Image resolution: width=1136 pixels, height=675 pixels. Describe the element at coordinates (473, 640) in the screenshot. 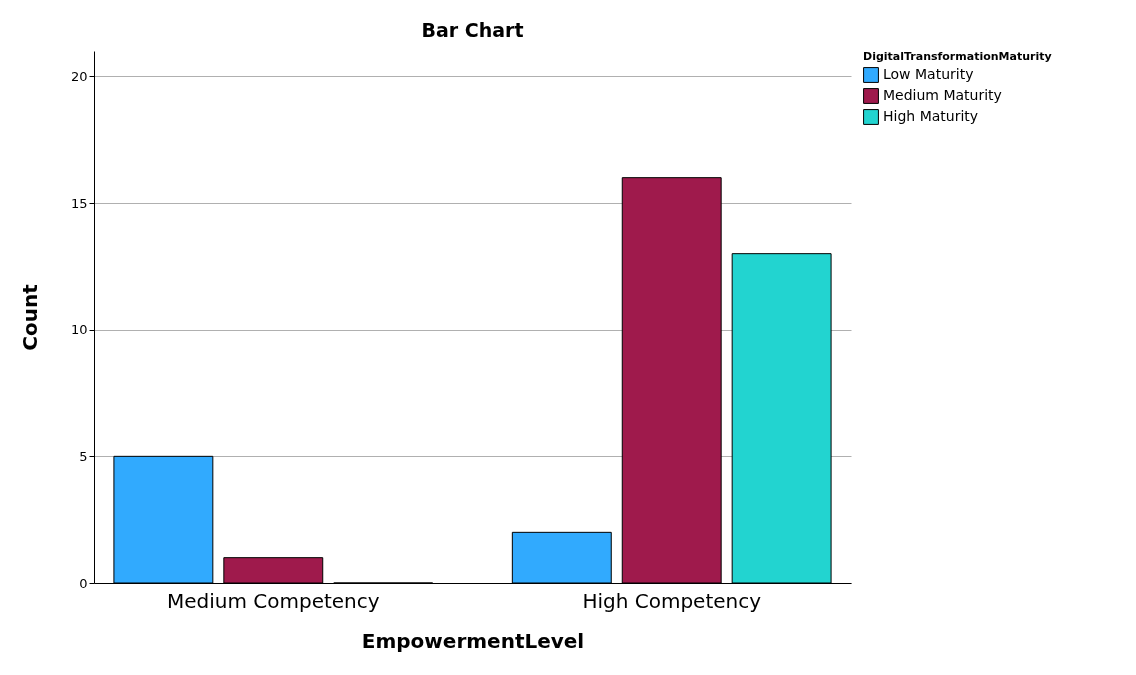

I see `x-axis-title: EmpowermentLevel` at that location.